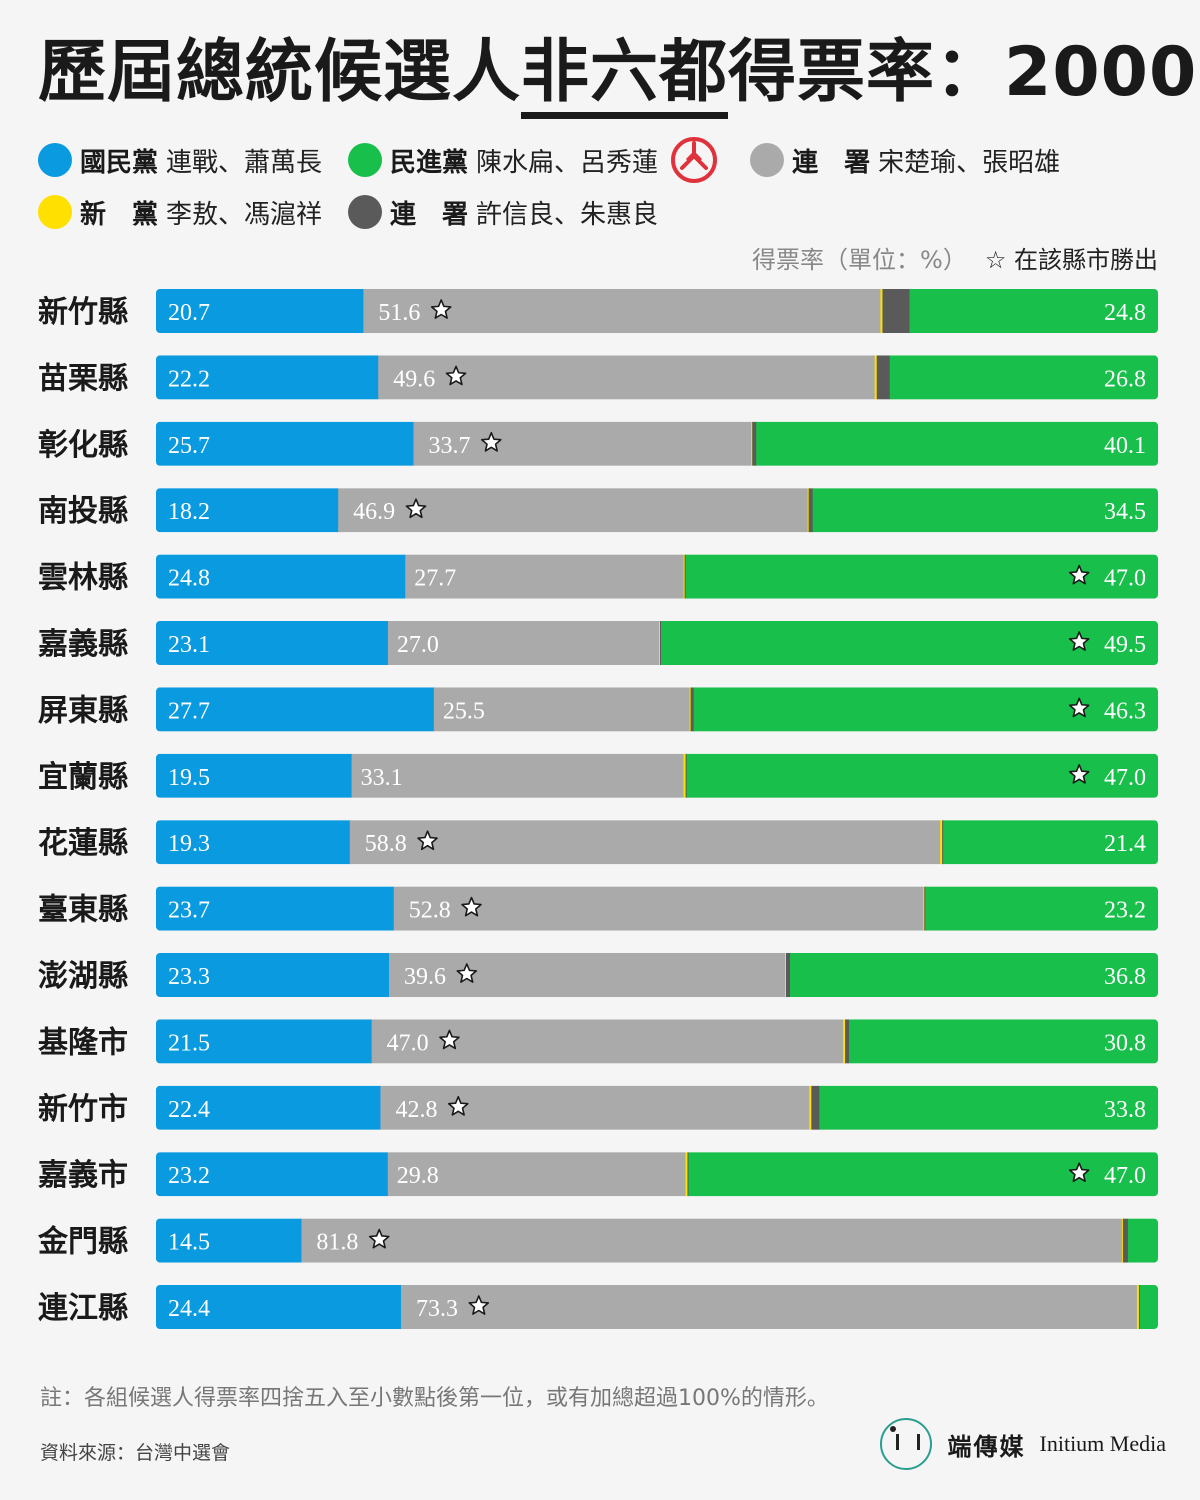 The width and height of the screenshot is (1200, 1500). What do you see at coordinates (986, 1446) in the screenshot?
I see `brand-name-cn: 端傳媒` at bounding box center [986, 1446].